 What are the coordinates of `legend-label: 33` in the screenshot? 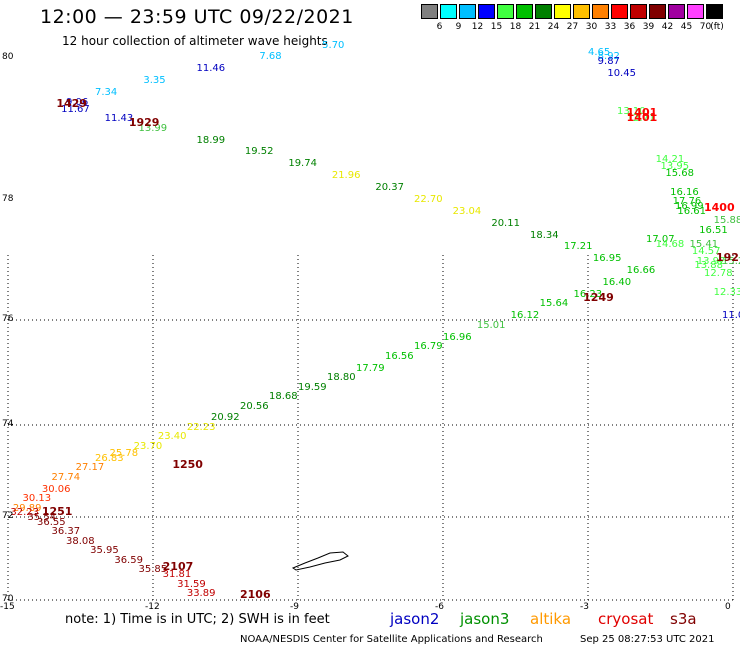 It's located at (610, 27).